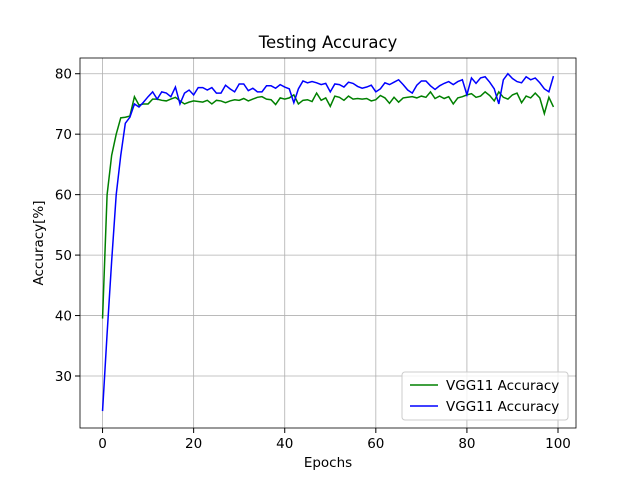 This screenshot has height=480, width=640. I want to click on legend: VGG11 Accuracy VGG11 Accuracy, so click(485, 396).